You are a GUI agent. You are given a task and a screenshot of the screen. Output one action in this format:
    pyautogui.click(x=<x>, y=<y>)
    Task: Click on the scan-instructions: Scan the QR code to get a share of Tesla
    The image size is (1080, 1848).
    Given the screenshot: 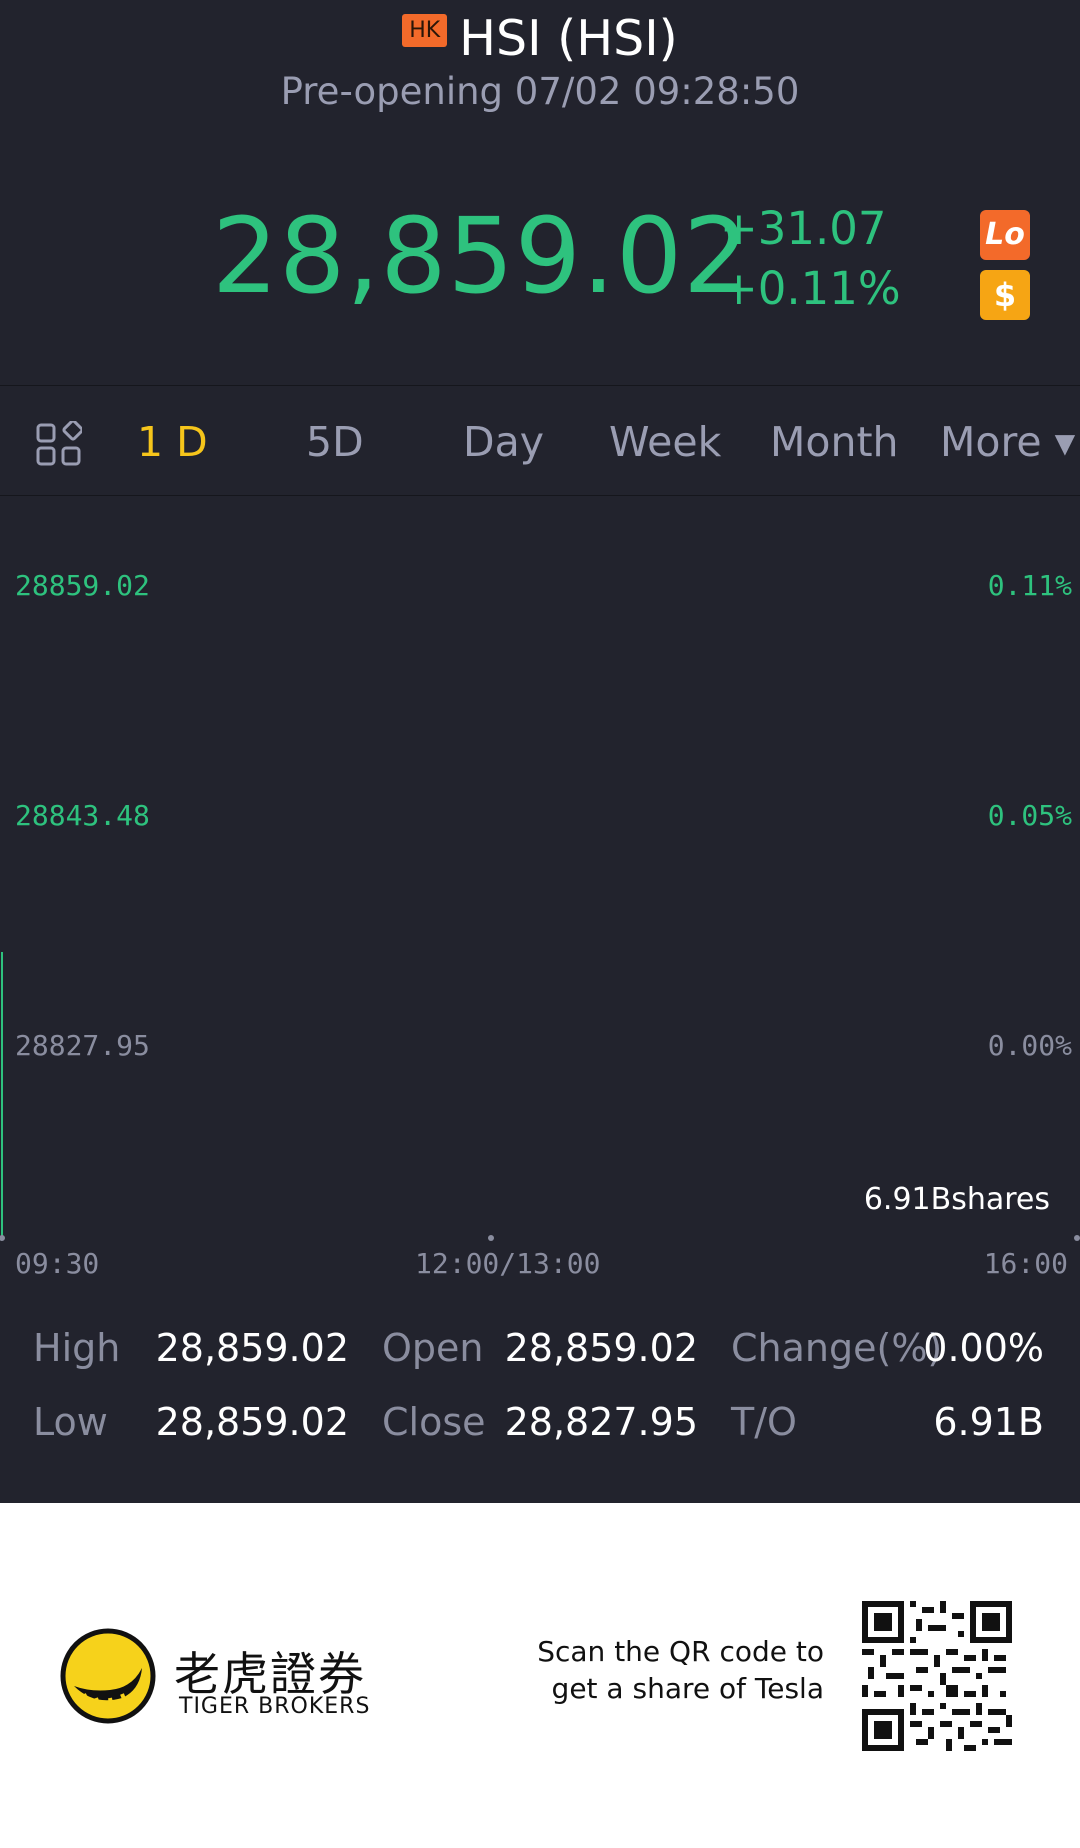 What is the action you would take?
    pyautogui.click(x=680, y=1670)
    